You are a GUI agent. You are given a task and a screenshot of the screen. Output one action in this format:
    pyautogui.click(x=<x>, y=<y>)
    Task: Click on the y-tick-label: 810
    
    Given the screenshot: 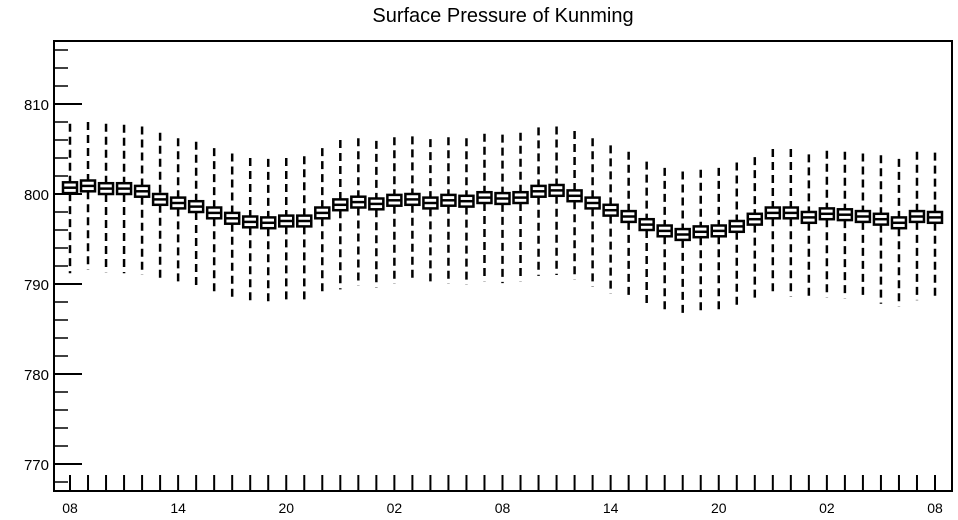 What is the action you would take?
    pyautogui.click(x=36, y=105)
    